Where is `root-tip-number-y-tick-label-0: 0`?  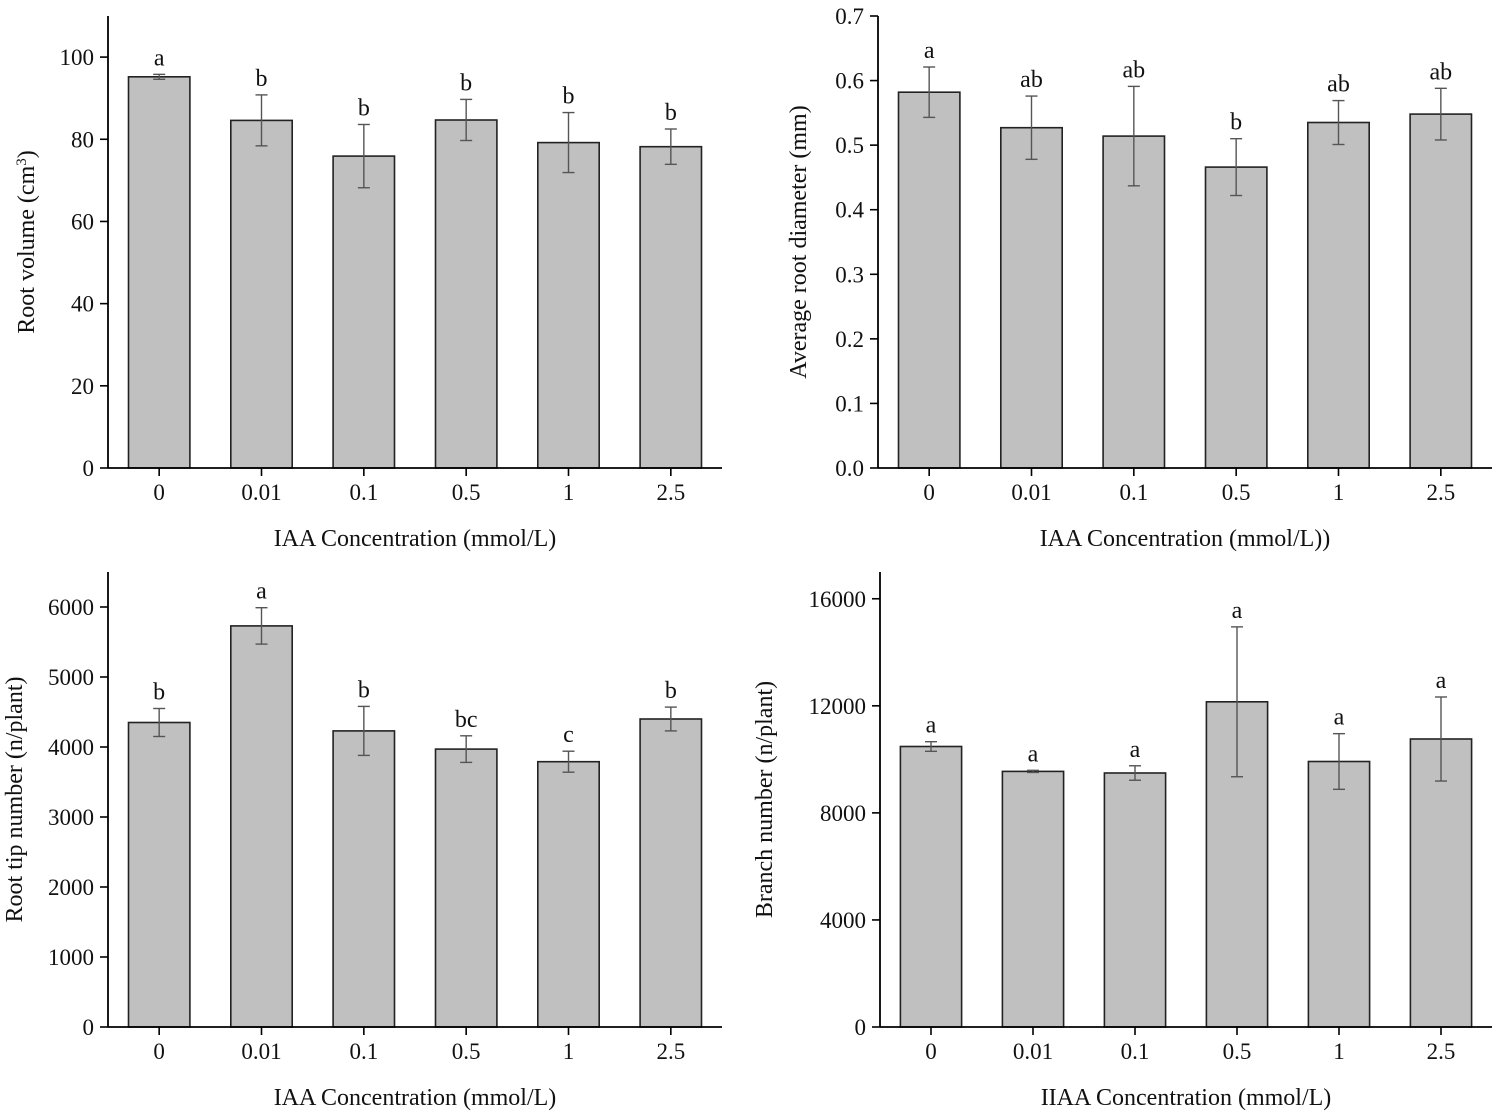
root-tip-number-y-tick-label-0: 0 is located at coordinates (89, 1027).